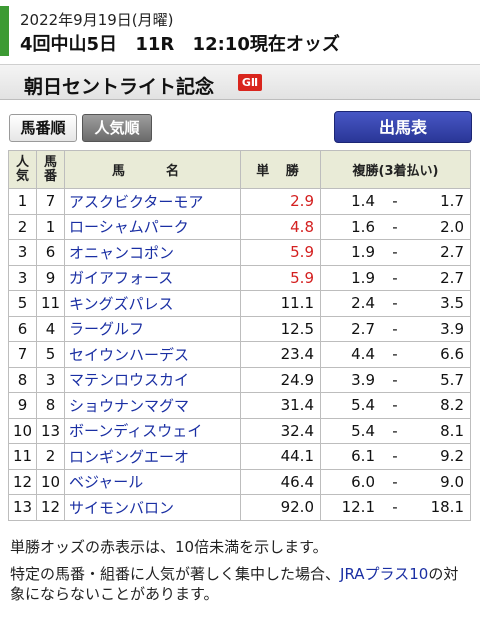 The height and width of the screenshot is (617, 480). What do you see at coordinates (452, 303) in the screenshot?
I see `place-max: 3.5` at bounding box center [452, 303].